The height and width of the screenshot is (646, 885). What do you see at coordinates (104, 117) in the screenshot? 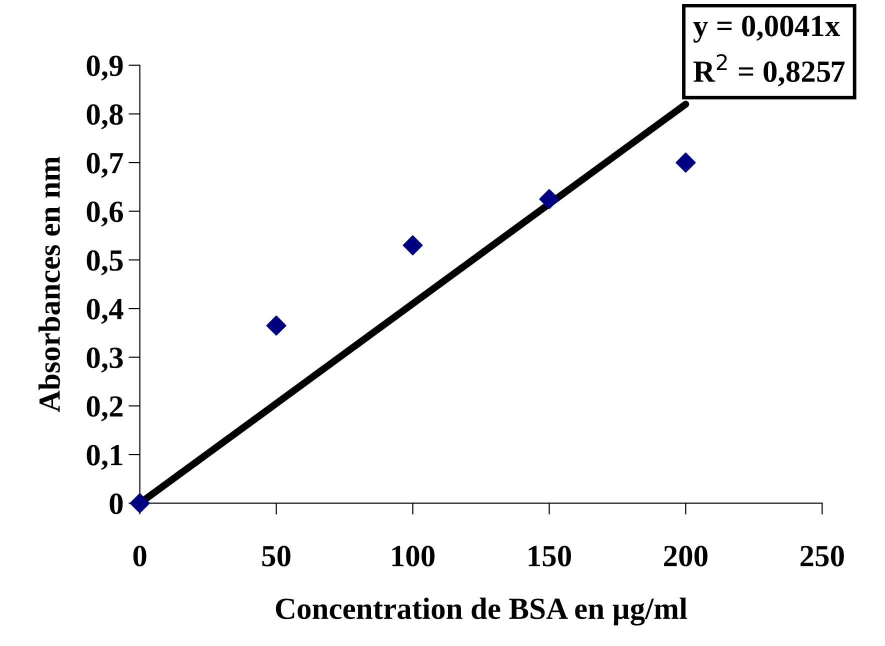
I see `y-tick-label: 0,8` at bounding box center [104, 117].